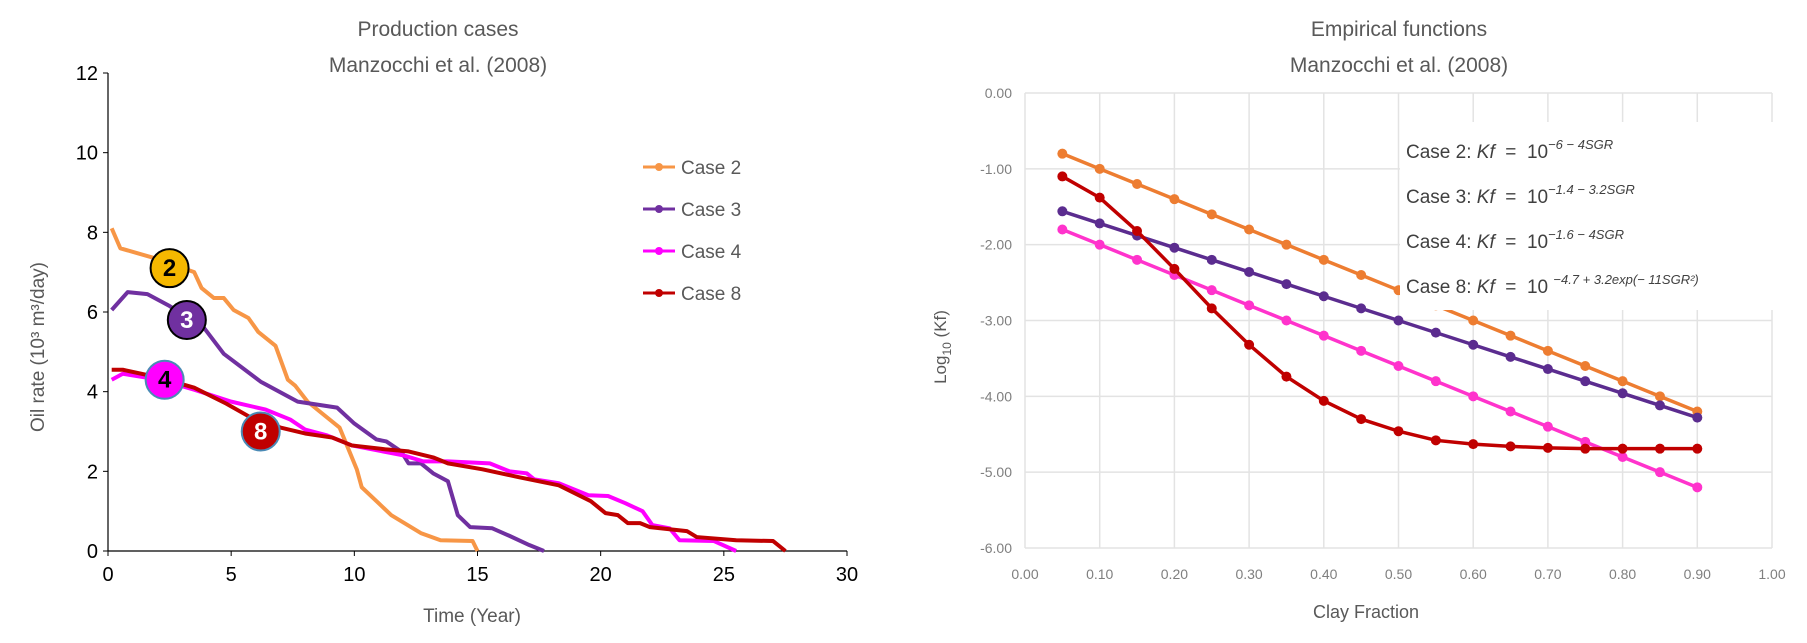 The image size is (1807, 643). What do you see at coordinates (601, 575) in the screenshot?
I see `left-x-tick-label: 20` at bounding box center [601, 575].